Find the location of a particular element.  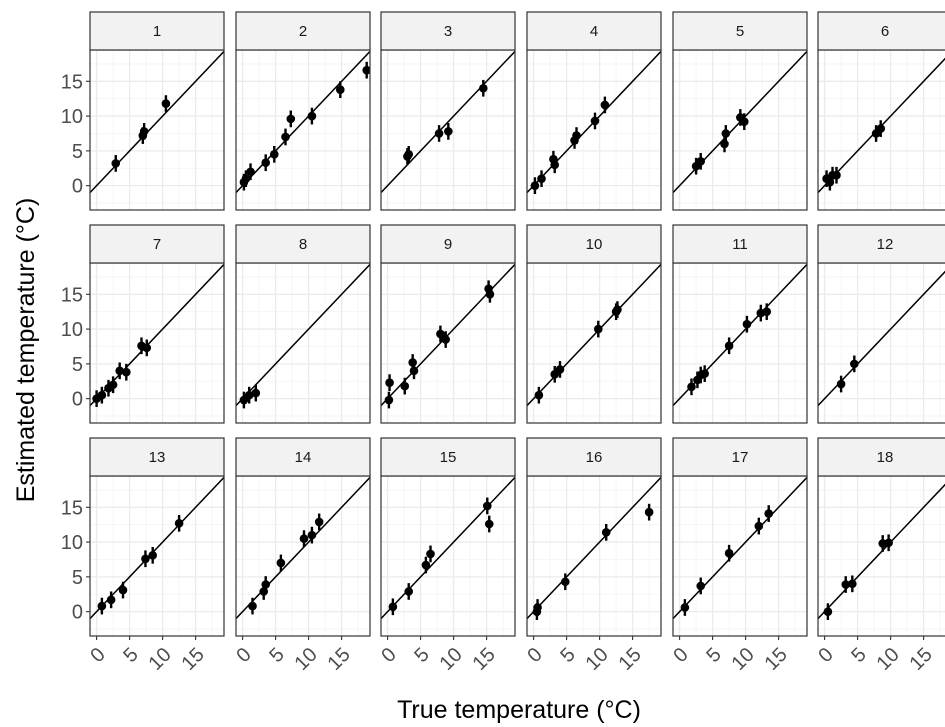

facet-panel: 5 is located at coordinates (740, 111).